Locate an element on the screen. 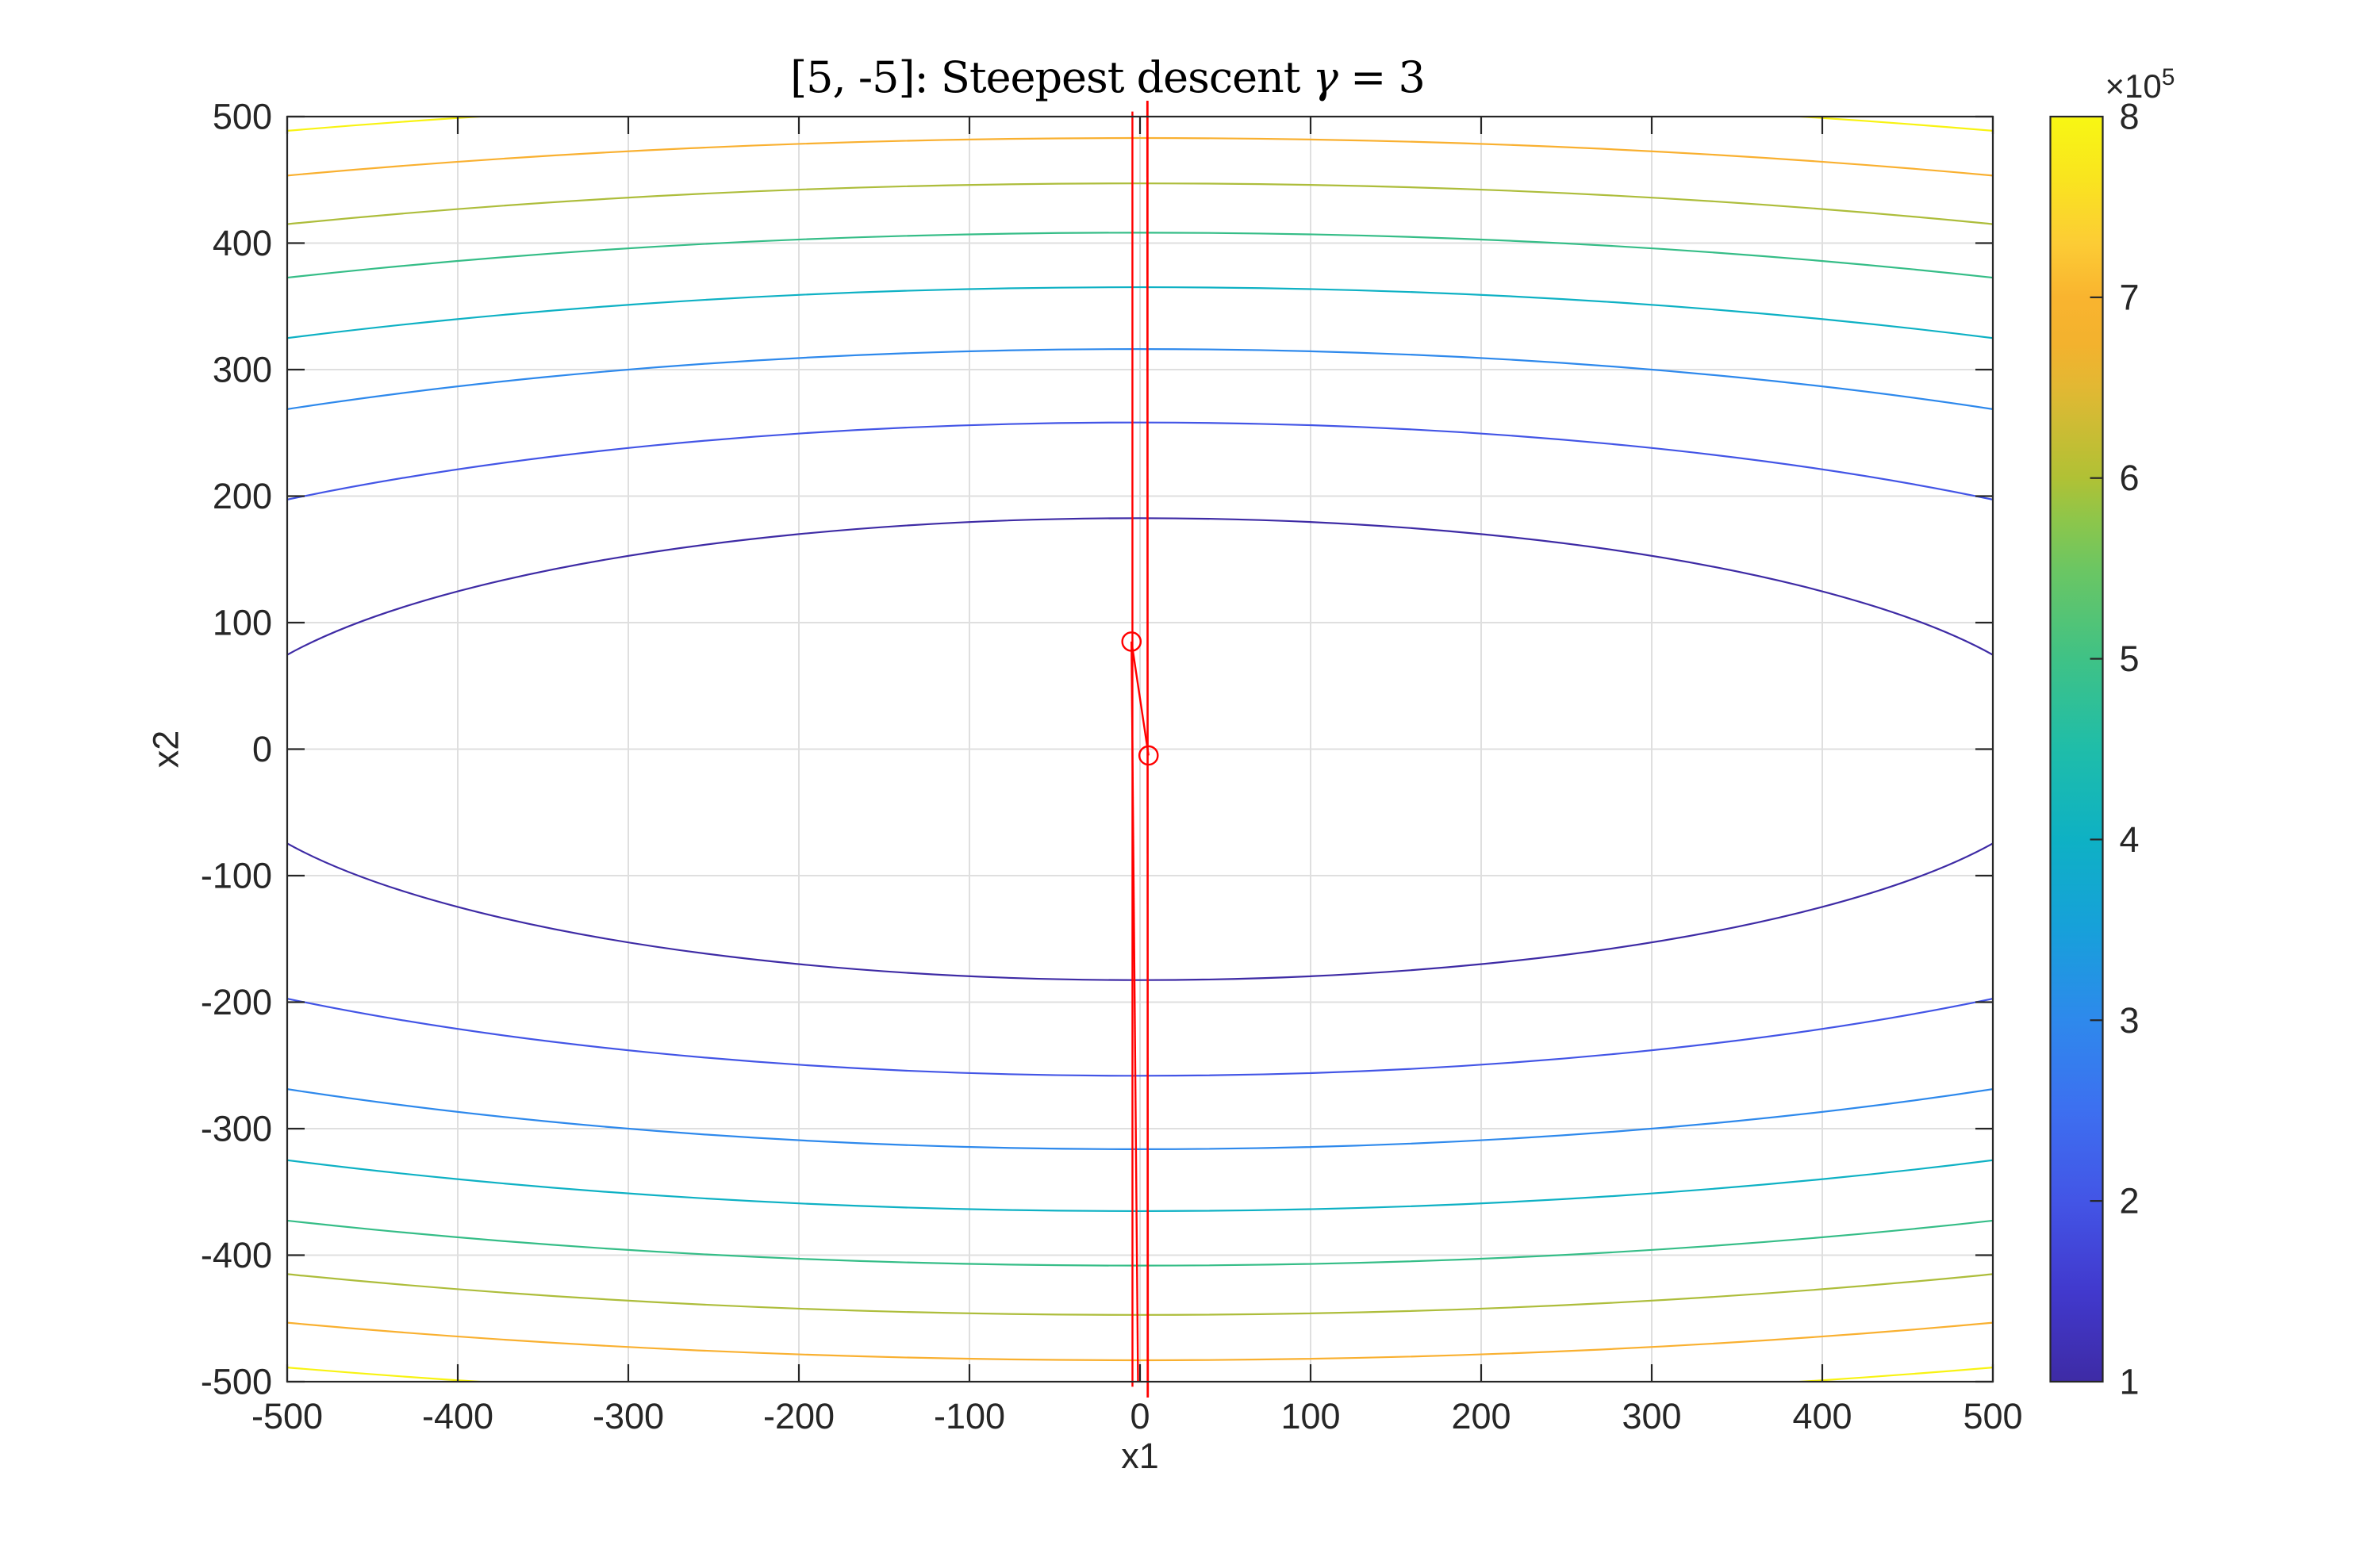  colorbar-gradient is located at coordinates (2076, 749).